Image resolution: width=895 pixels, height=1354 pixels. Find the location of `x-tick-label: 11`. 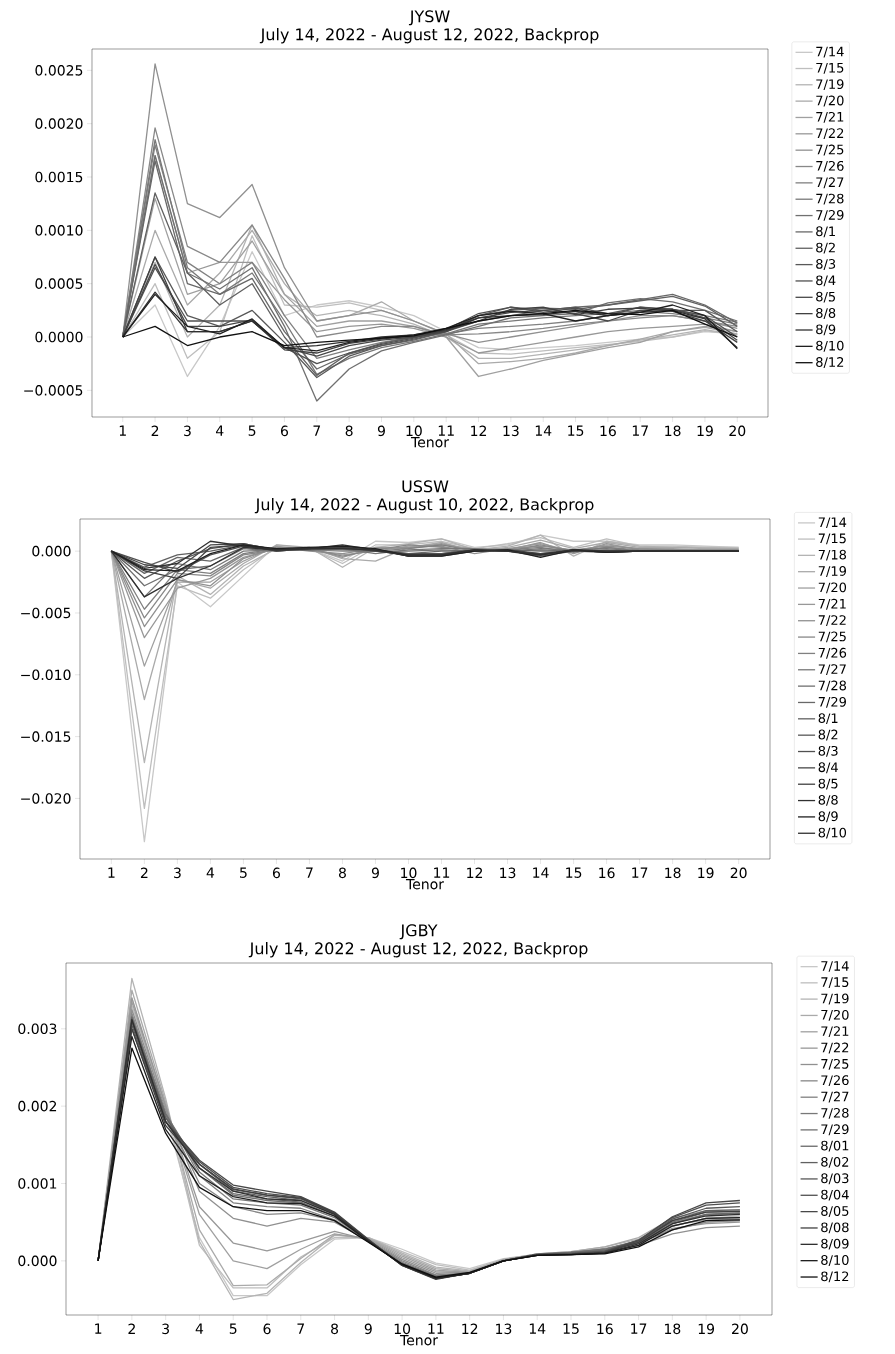

x-tick-label: 11 is located at coordinates (446, 430).